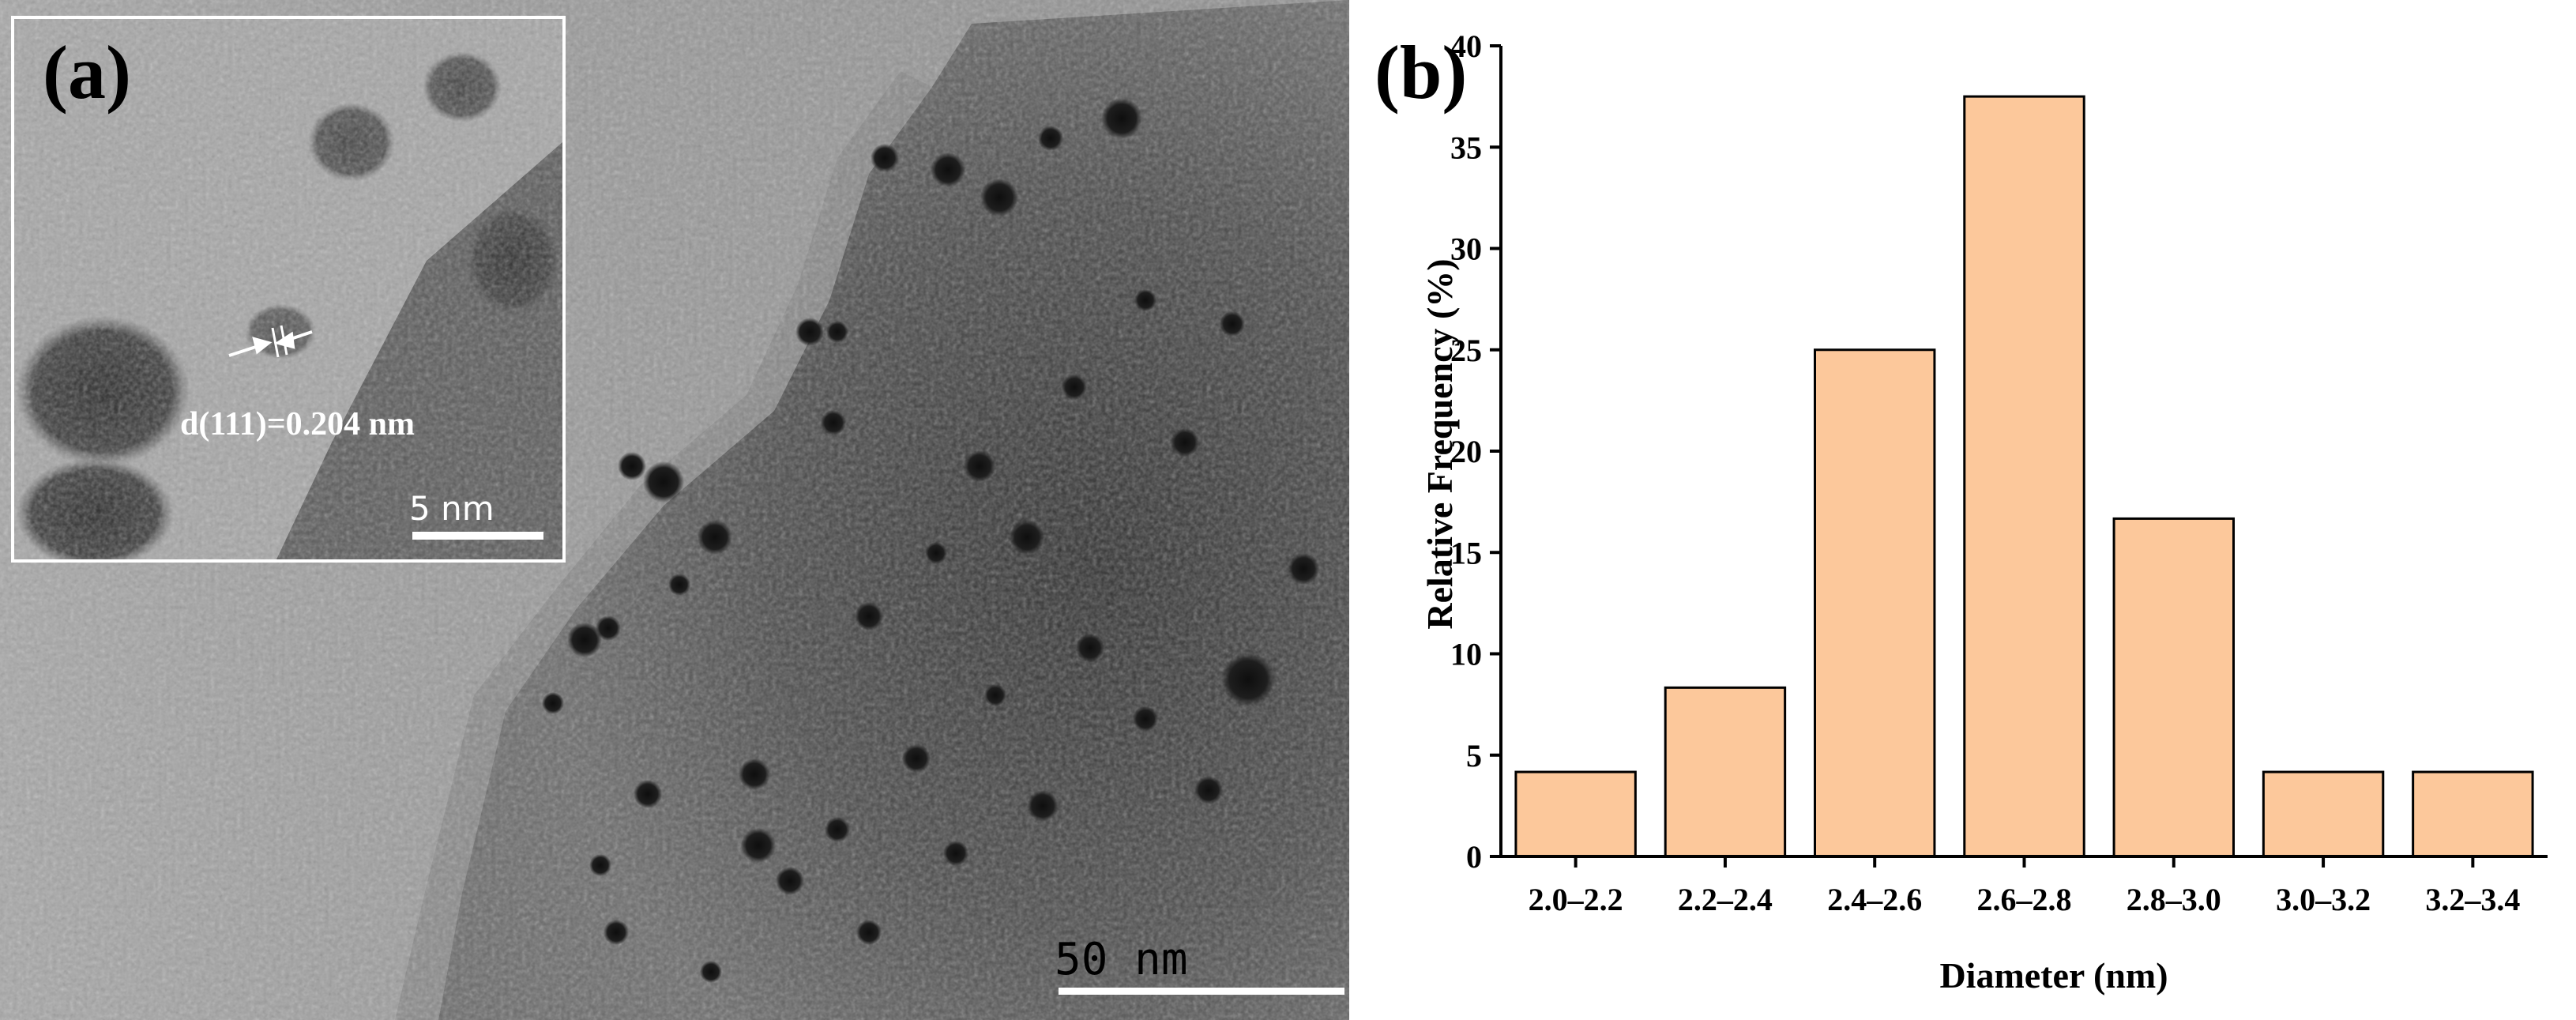  I want to click on x-tick-label: 2.8–3.0, so click(2174, 899).